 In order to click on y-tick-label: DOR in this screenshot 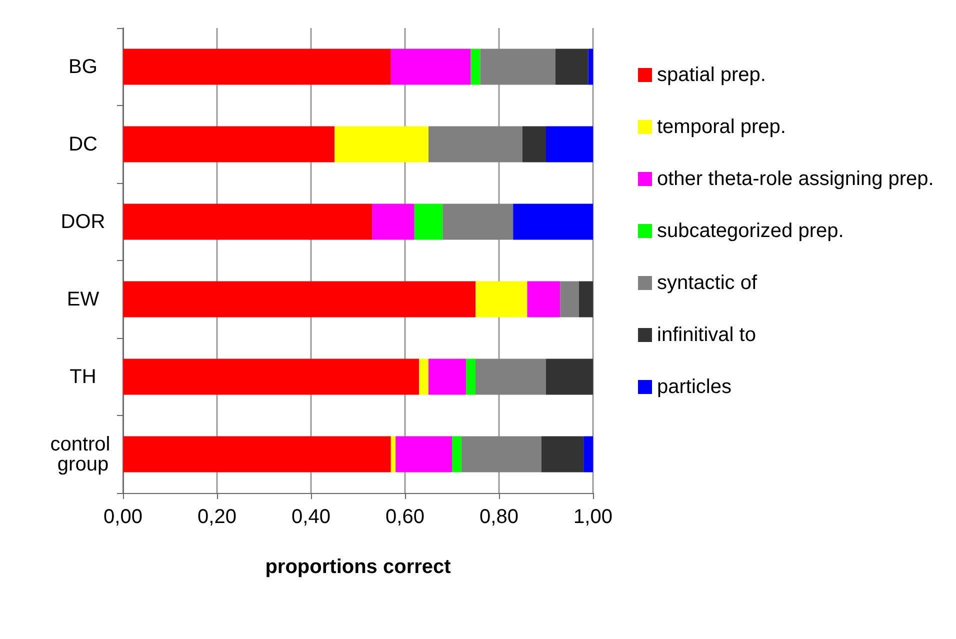, I will do `click(83, 221)`.